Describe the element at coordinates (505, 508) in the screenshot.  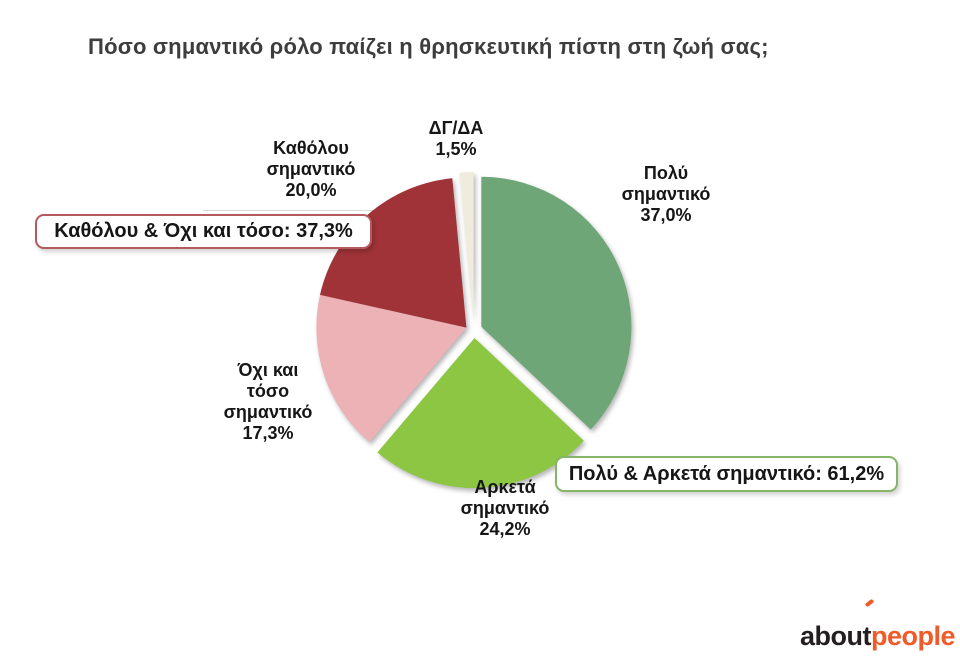
I see `slice-label-quite-important: Αρκετά σημαντικό 24,2%` at that location.